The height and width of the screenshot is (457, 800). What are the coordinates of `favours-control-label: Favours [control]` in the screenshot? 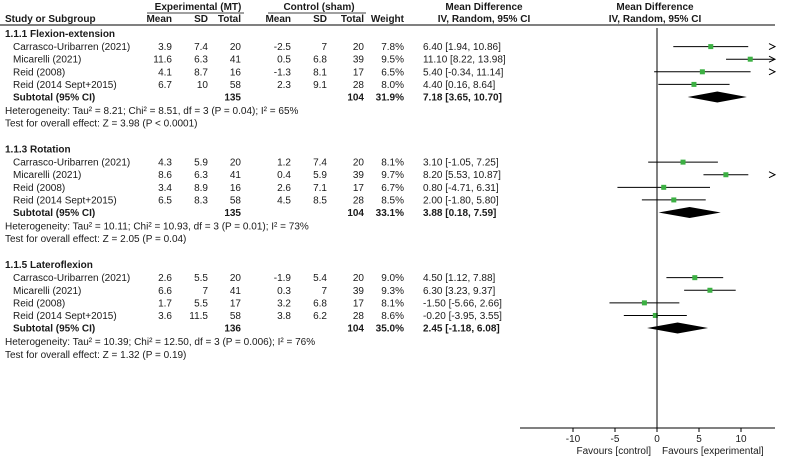 It's located at (614, 451).